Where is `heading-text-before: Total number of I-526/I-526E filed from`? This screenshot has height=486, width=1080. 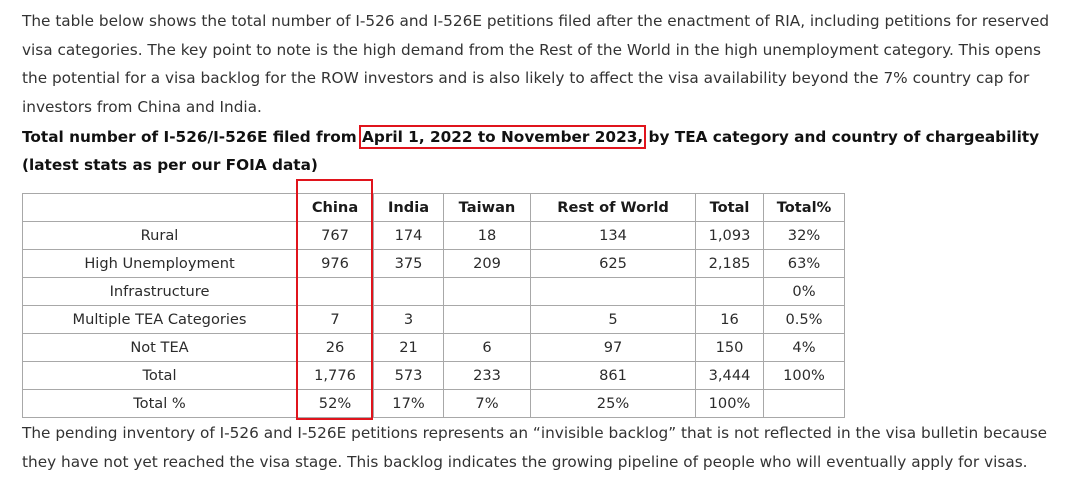
heading-text-before: Total number of I-526/I-526E filed from is located at coordinates (189, 137).